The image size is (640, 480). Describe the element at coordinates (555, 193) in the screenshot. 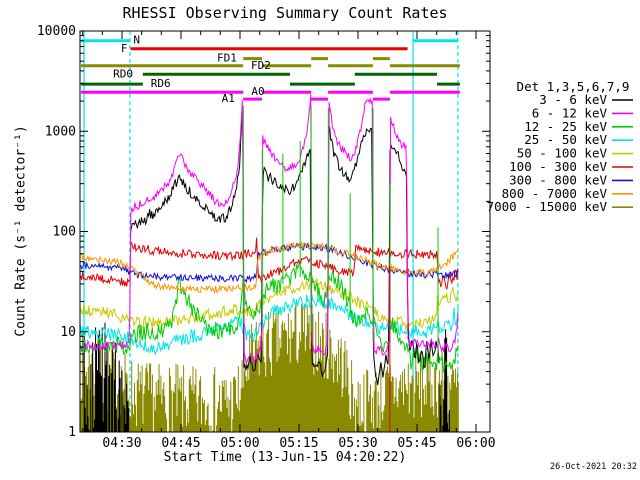

I see `legend-label: 800 - 7000 keV` at that location.